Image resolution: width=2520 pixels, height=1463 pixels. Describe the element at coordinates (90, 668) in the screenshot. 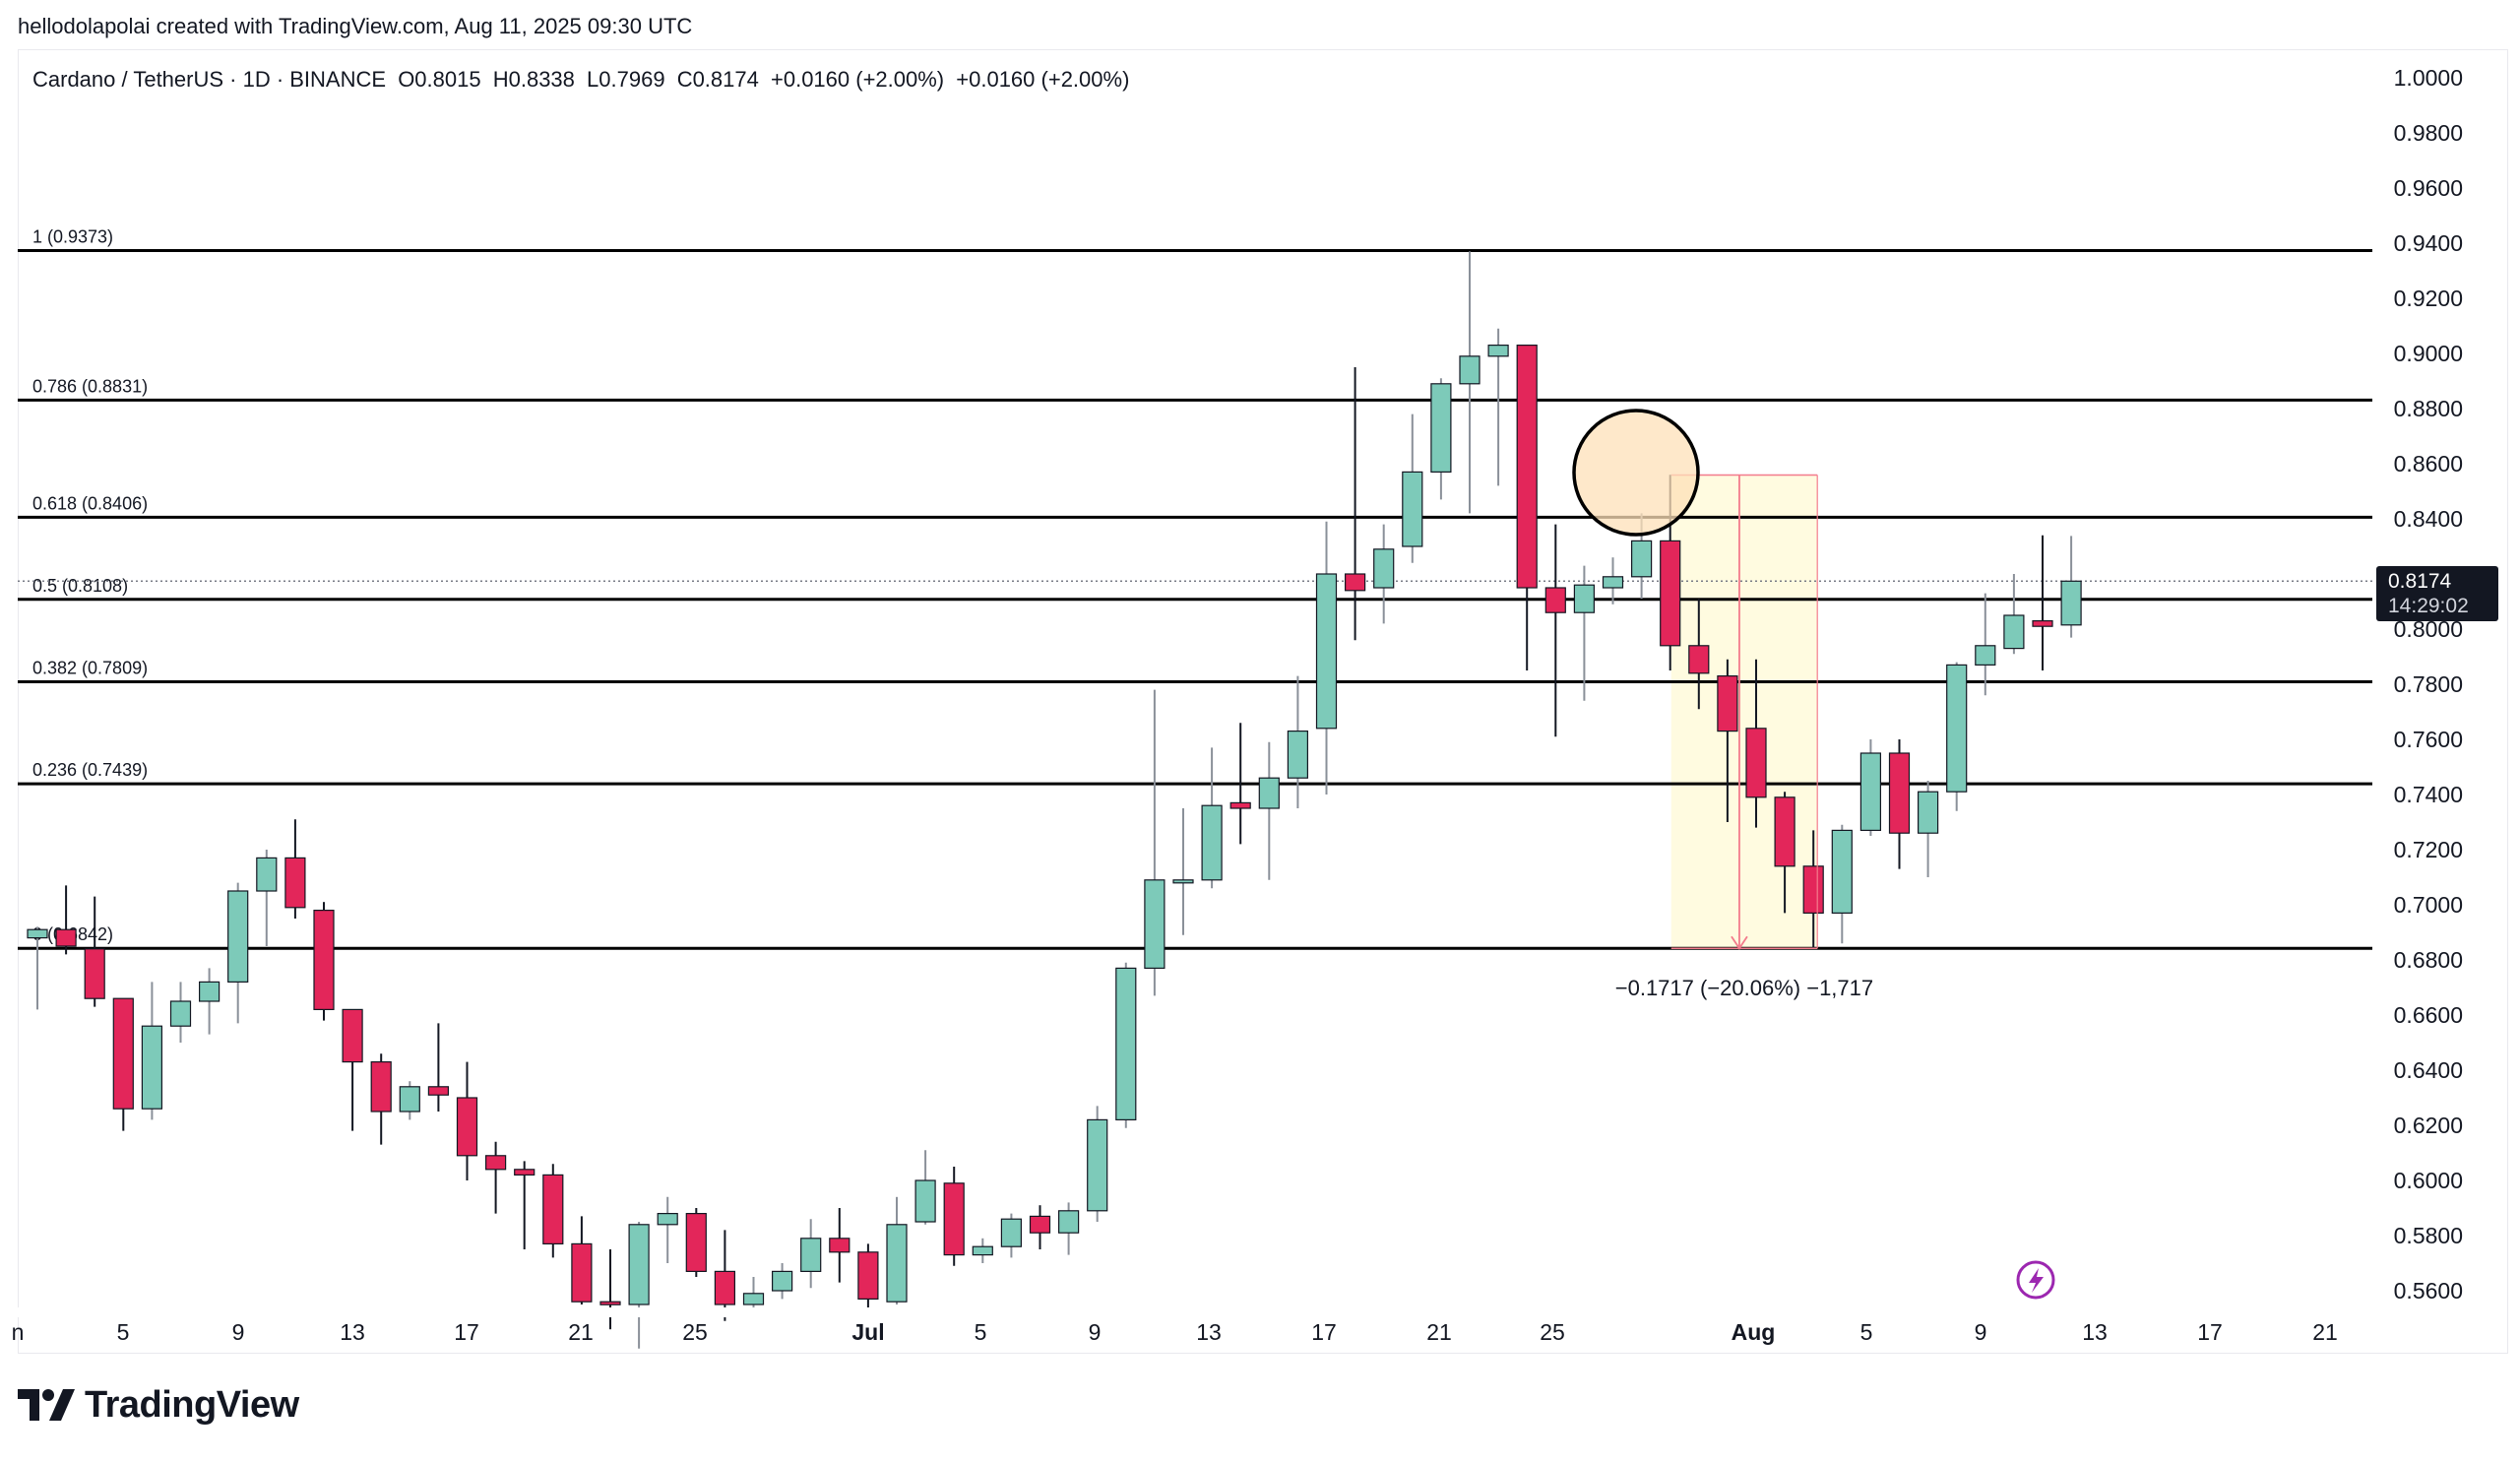

I see `fib-level-label: 0.382 (0.7809)` at that location.